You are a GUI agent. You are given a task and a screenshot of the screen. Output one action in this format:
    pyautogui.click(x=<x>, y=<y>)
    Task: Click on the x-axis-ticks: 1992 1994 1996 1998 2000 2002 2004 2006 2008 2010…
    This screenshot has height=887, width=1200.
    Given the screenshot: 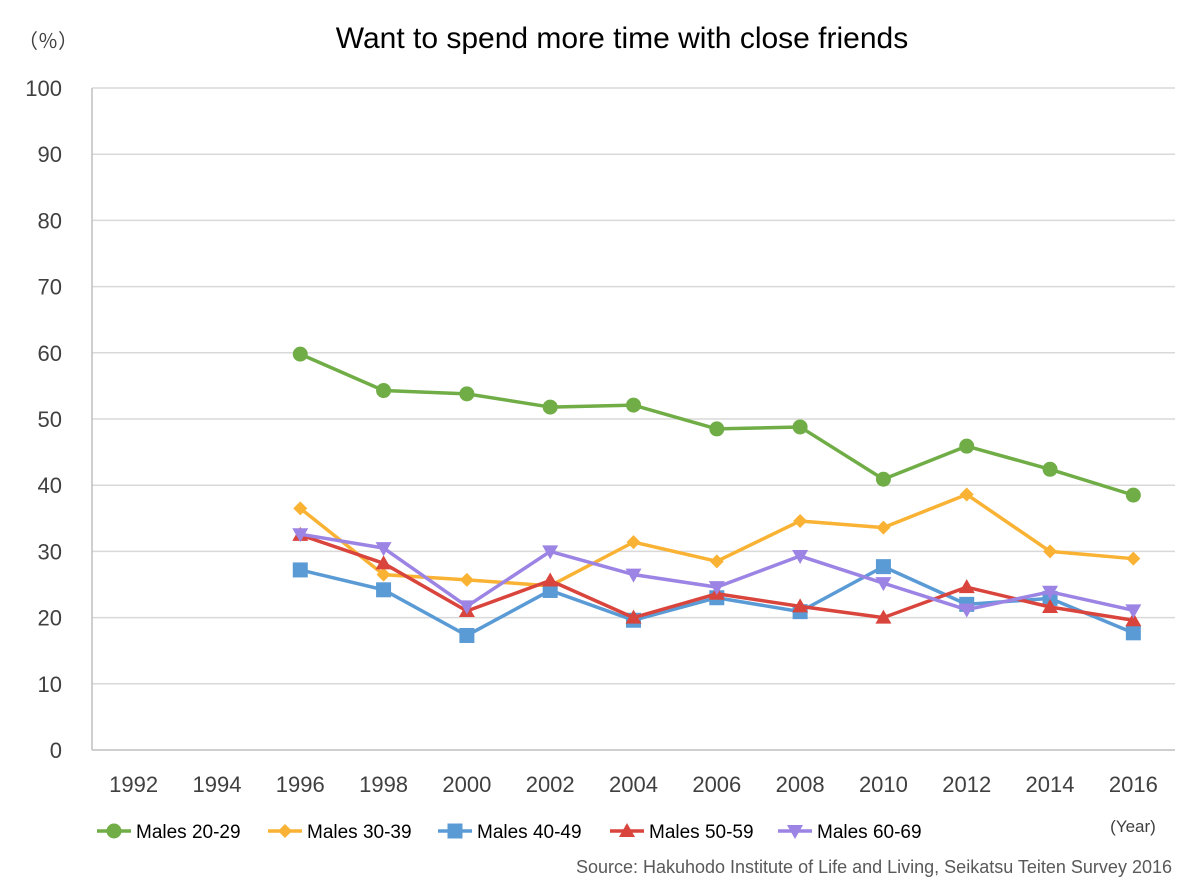 What is the action you would take?
    pyautogui.click(x=633, y=784)
    